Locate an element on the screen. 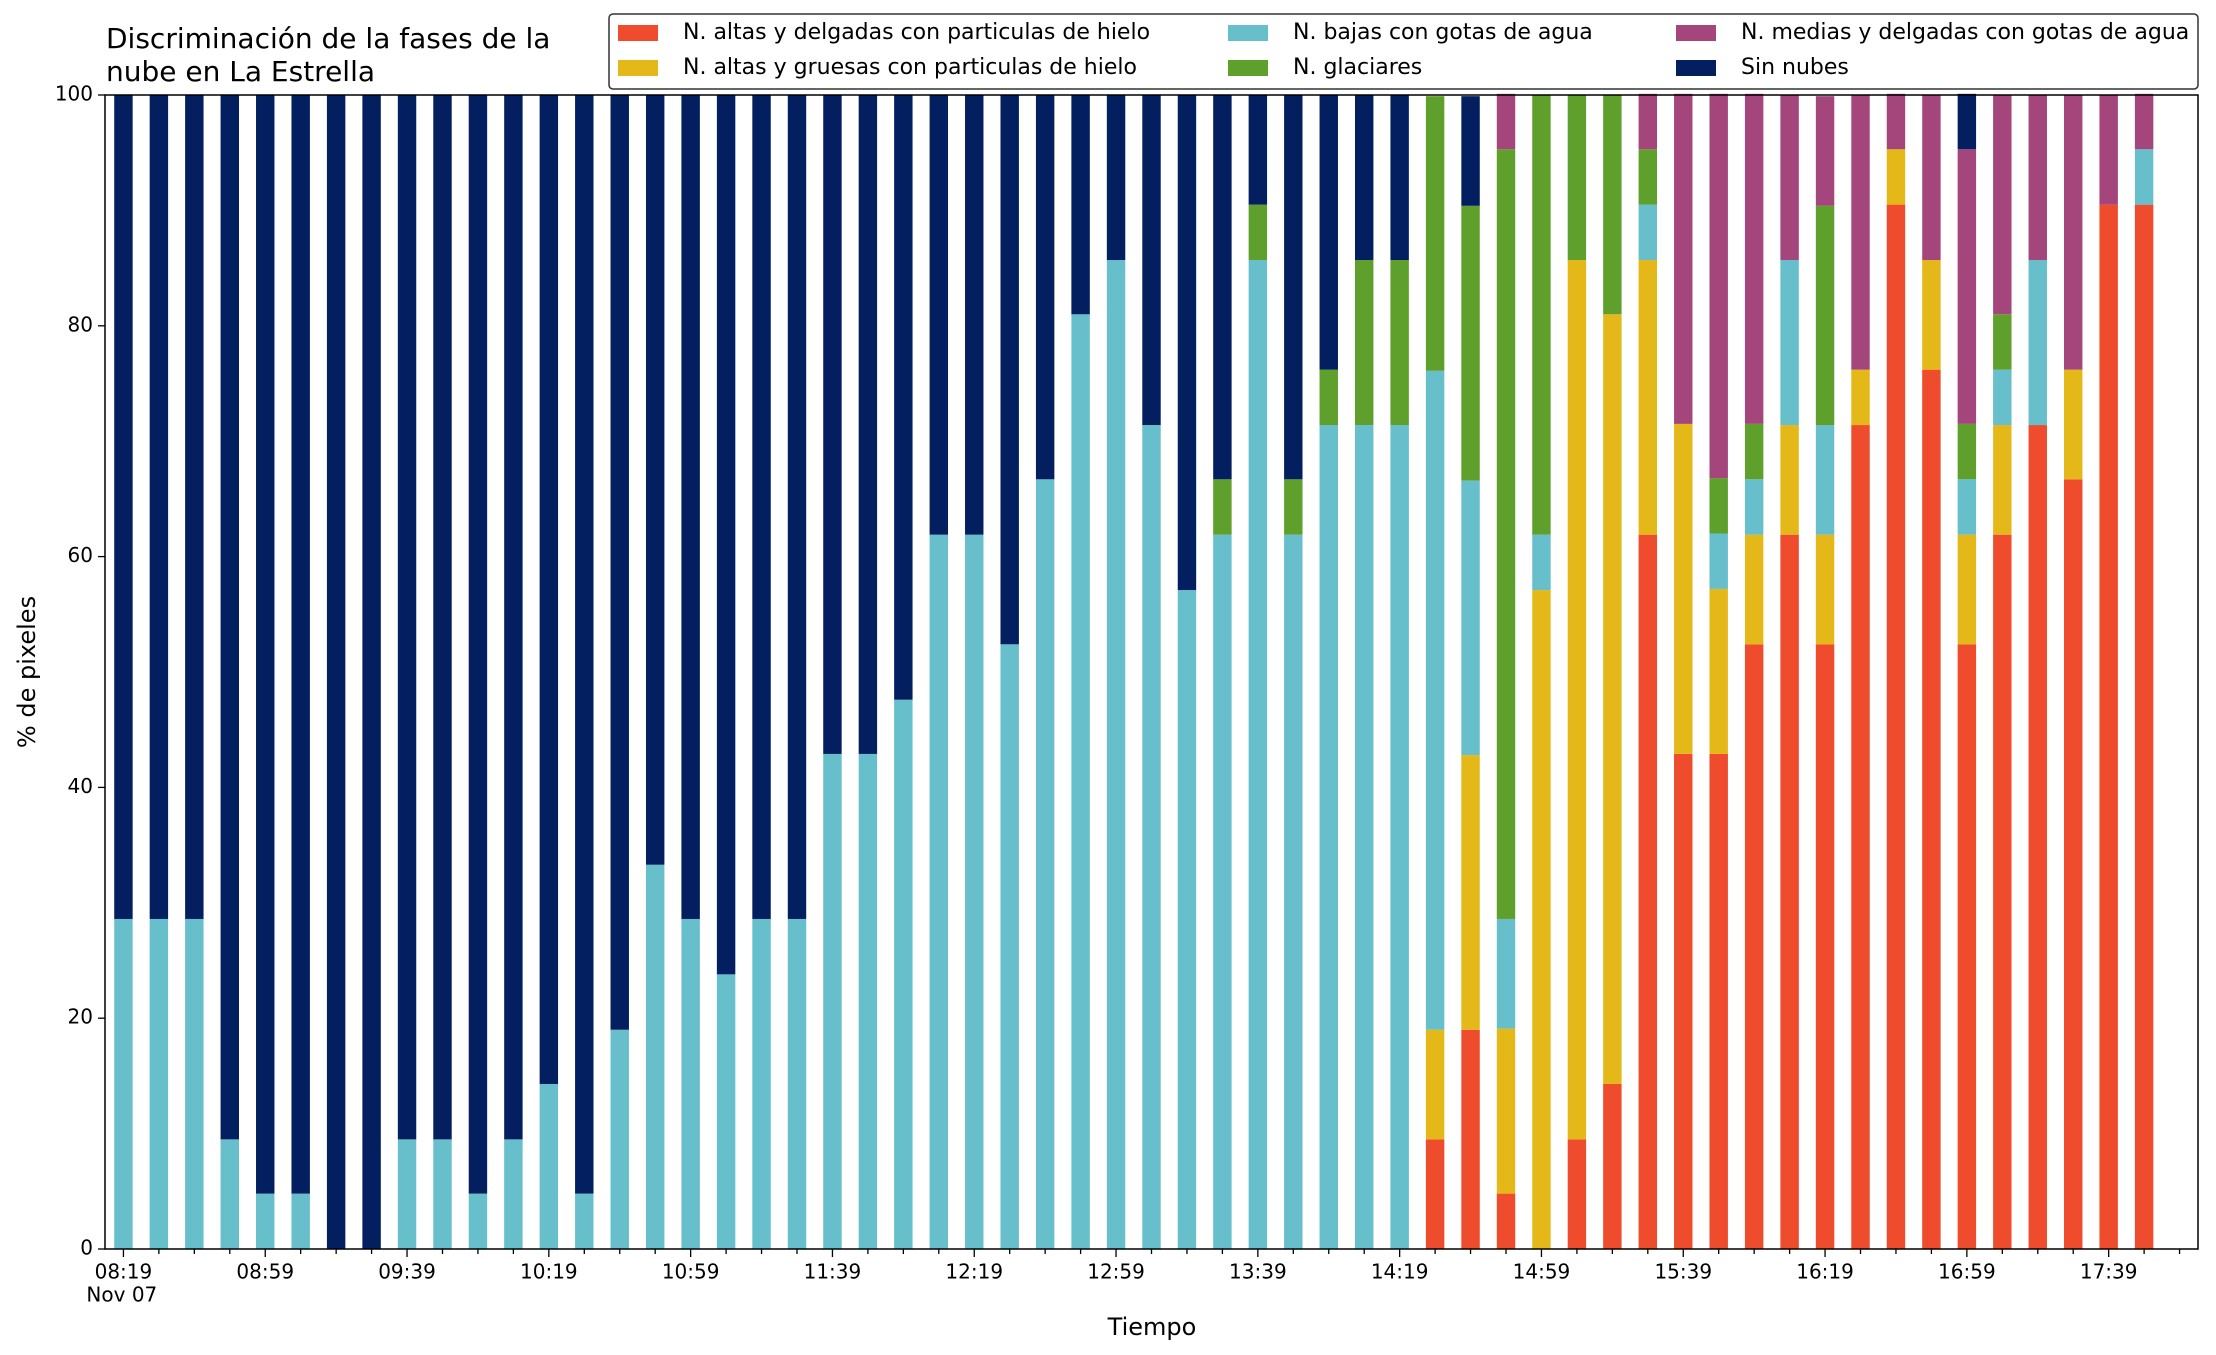  x-tick-label: 14:59 is located at coordinates (1542, 1272).